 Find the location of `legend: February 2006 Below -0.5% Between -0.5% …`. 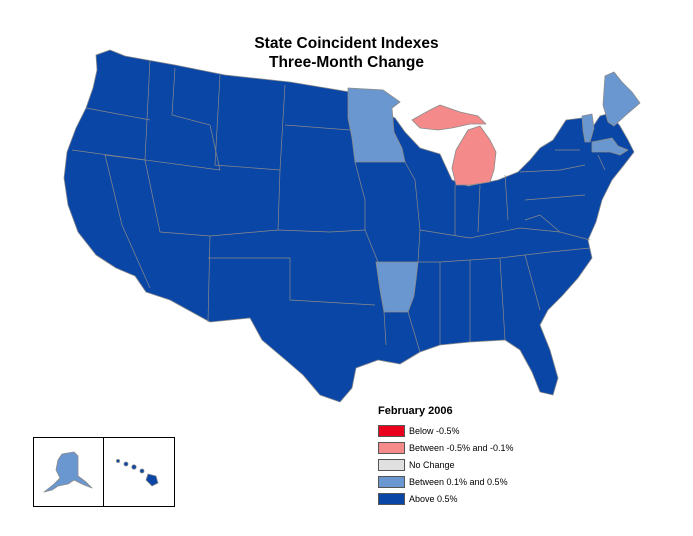

legend: February 2006 Below -0.5% Between -0.5% … is located at coordinates (478, 456).